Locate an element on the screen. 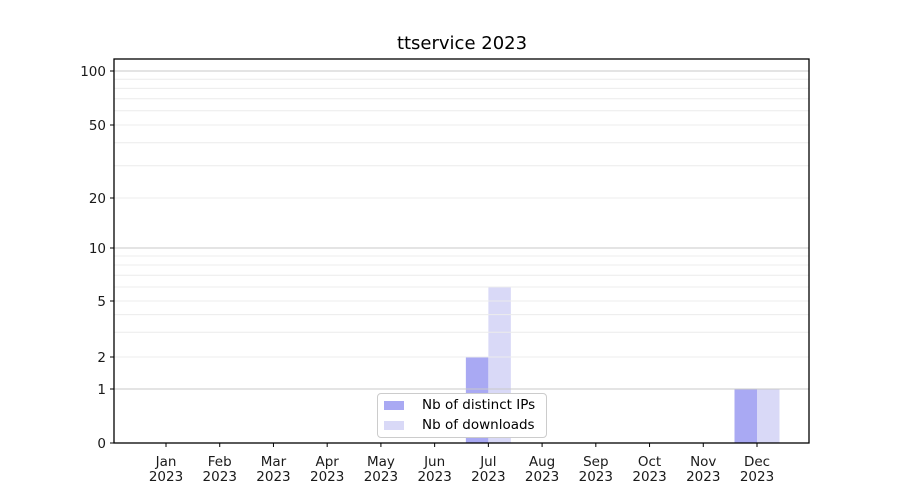  legend-label-downloads: Nb of downloads is located at coordinates (478, 425).